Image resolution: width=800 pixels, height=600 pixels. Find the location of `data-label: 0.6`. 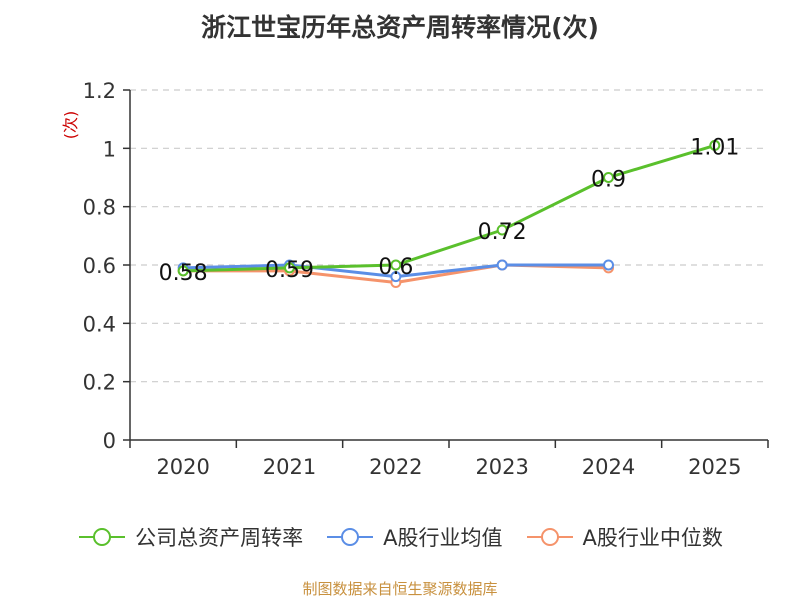

data-label: 0.6 is located at coordinates (395, 267).